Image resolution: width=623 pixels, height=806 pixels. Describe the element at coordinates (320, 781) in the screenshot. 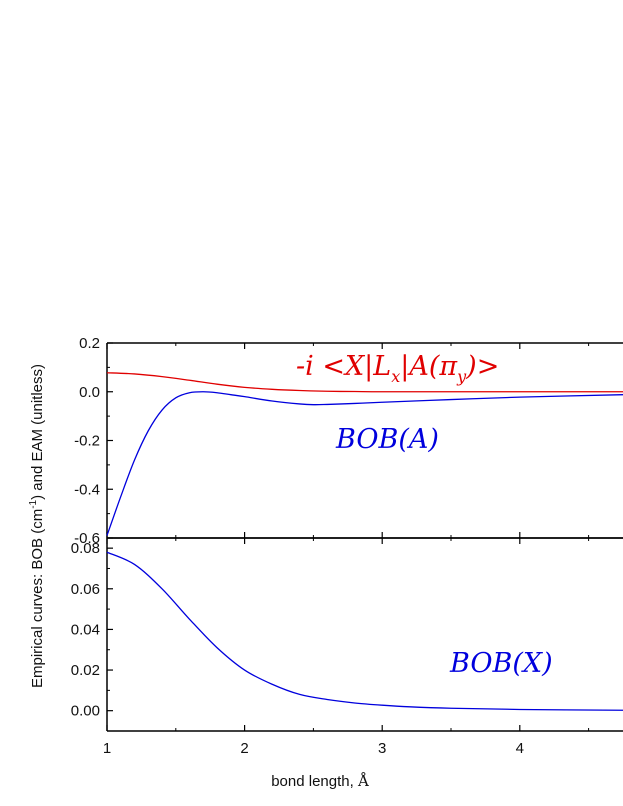

I see `x-axis-title: bond length, Å` at that location.